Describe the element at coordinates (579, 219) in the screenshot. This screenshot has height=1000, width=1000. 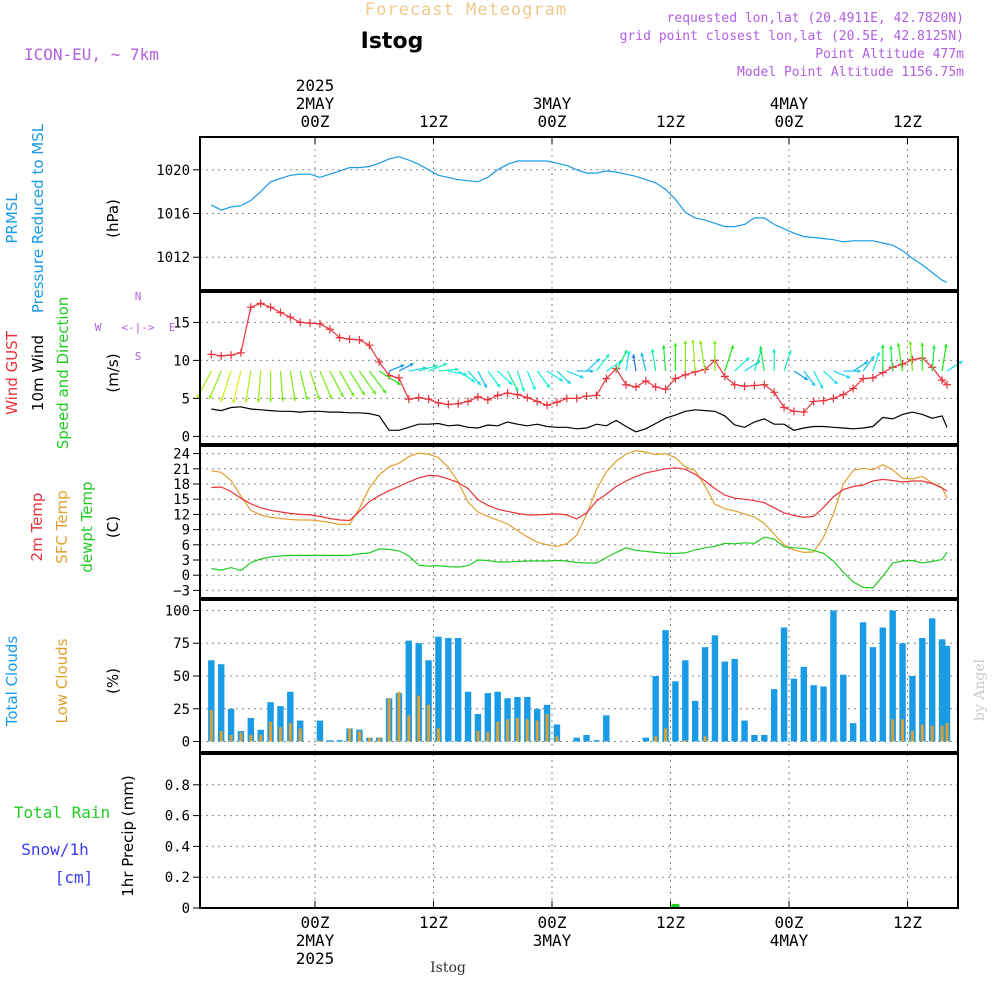
I see `pressure-line` at that location.